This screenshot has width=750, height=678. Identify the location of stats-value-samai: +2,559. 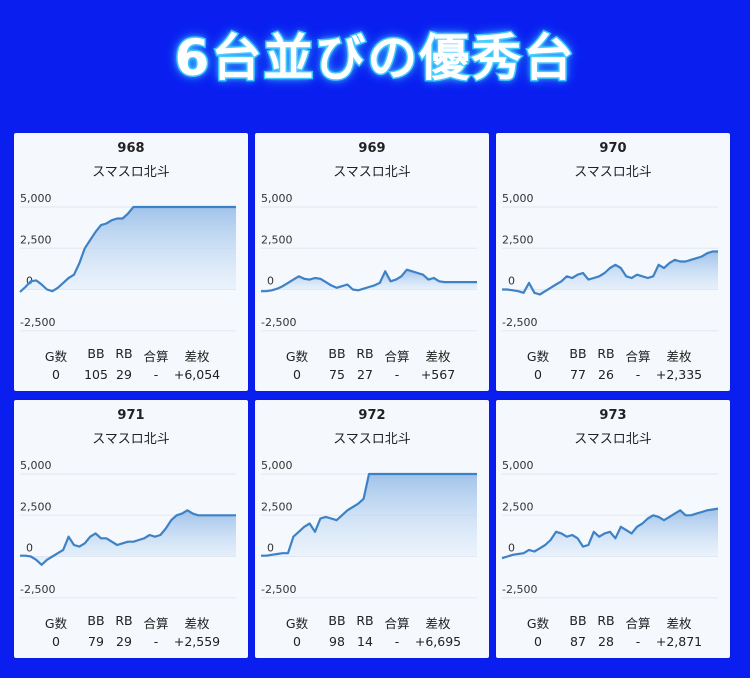
(197, 641).